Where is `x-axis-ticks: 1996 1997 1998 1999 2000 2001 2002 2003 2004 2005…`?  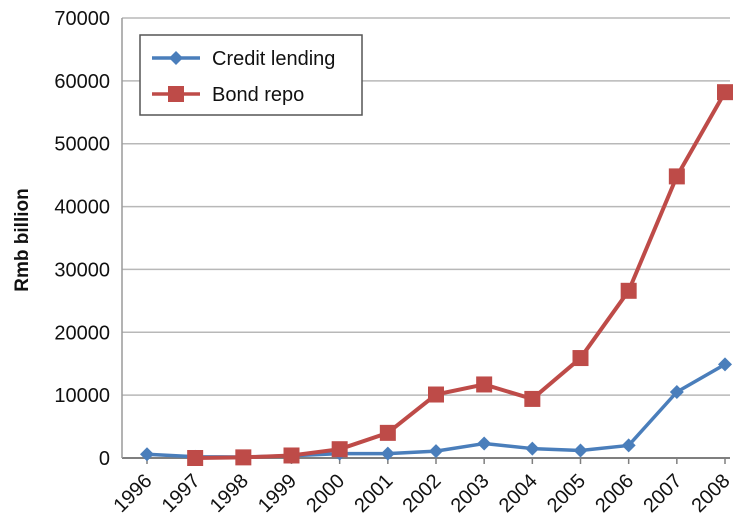
x-axis-ticks: 1996 1997 1998 1999 2000 2001 2002 2003 2004 2005… is located at coordinates (422, 487).